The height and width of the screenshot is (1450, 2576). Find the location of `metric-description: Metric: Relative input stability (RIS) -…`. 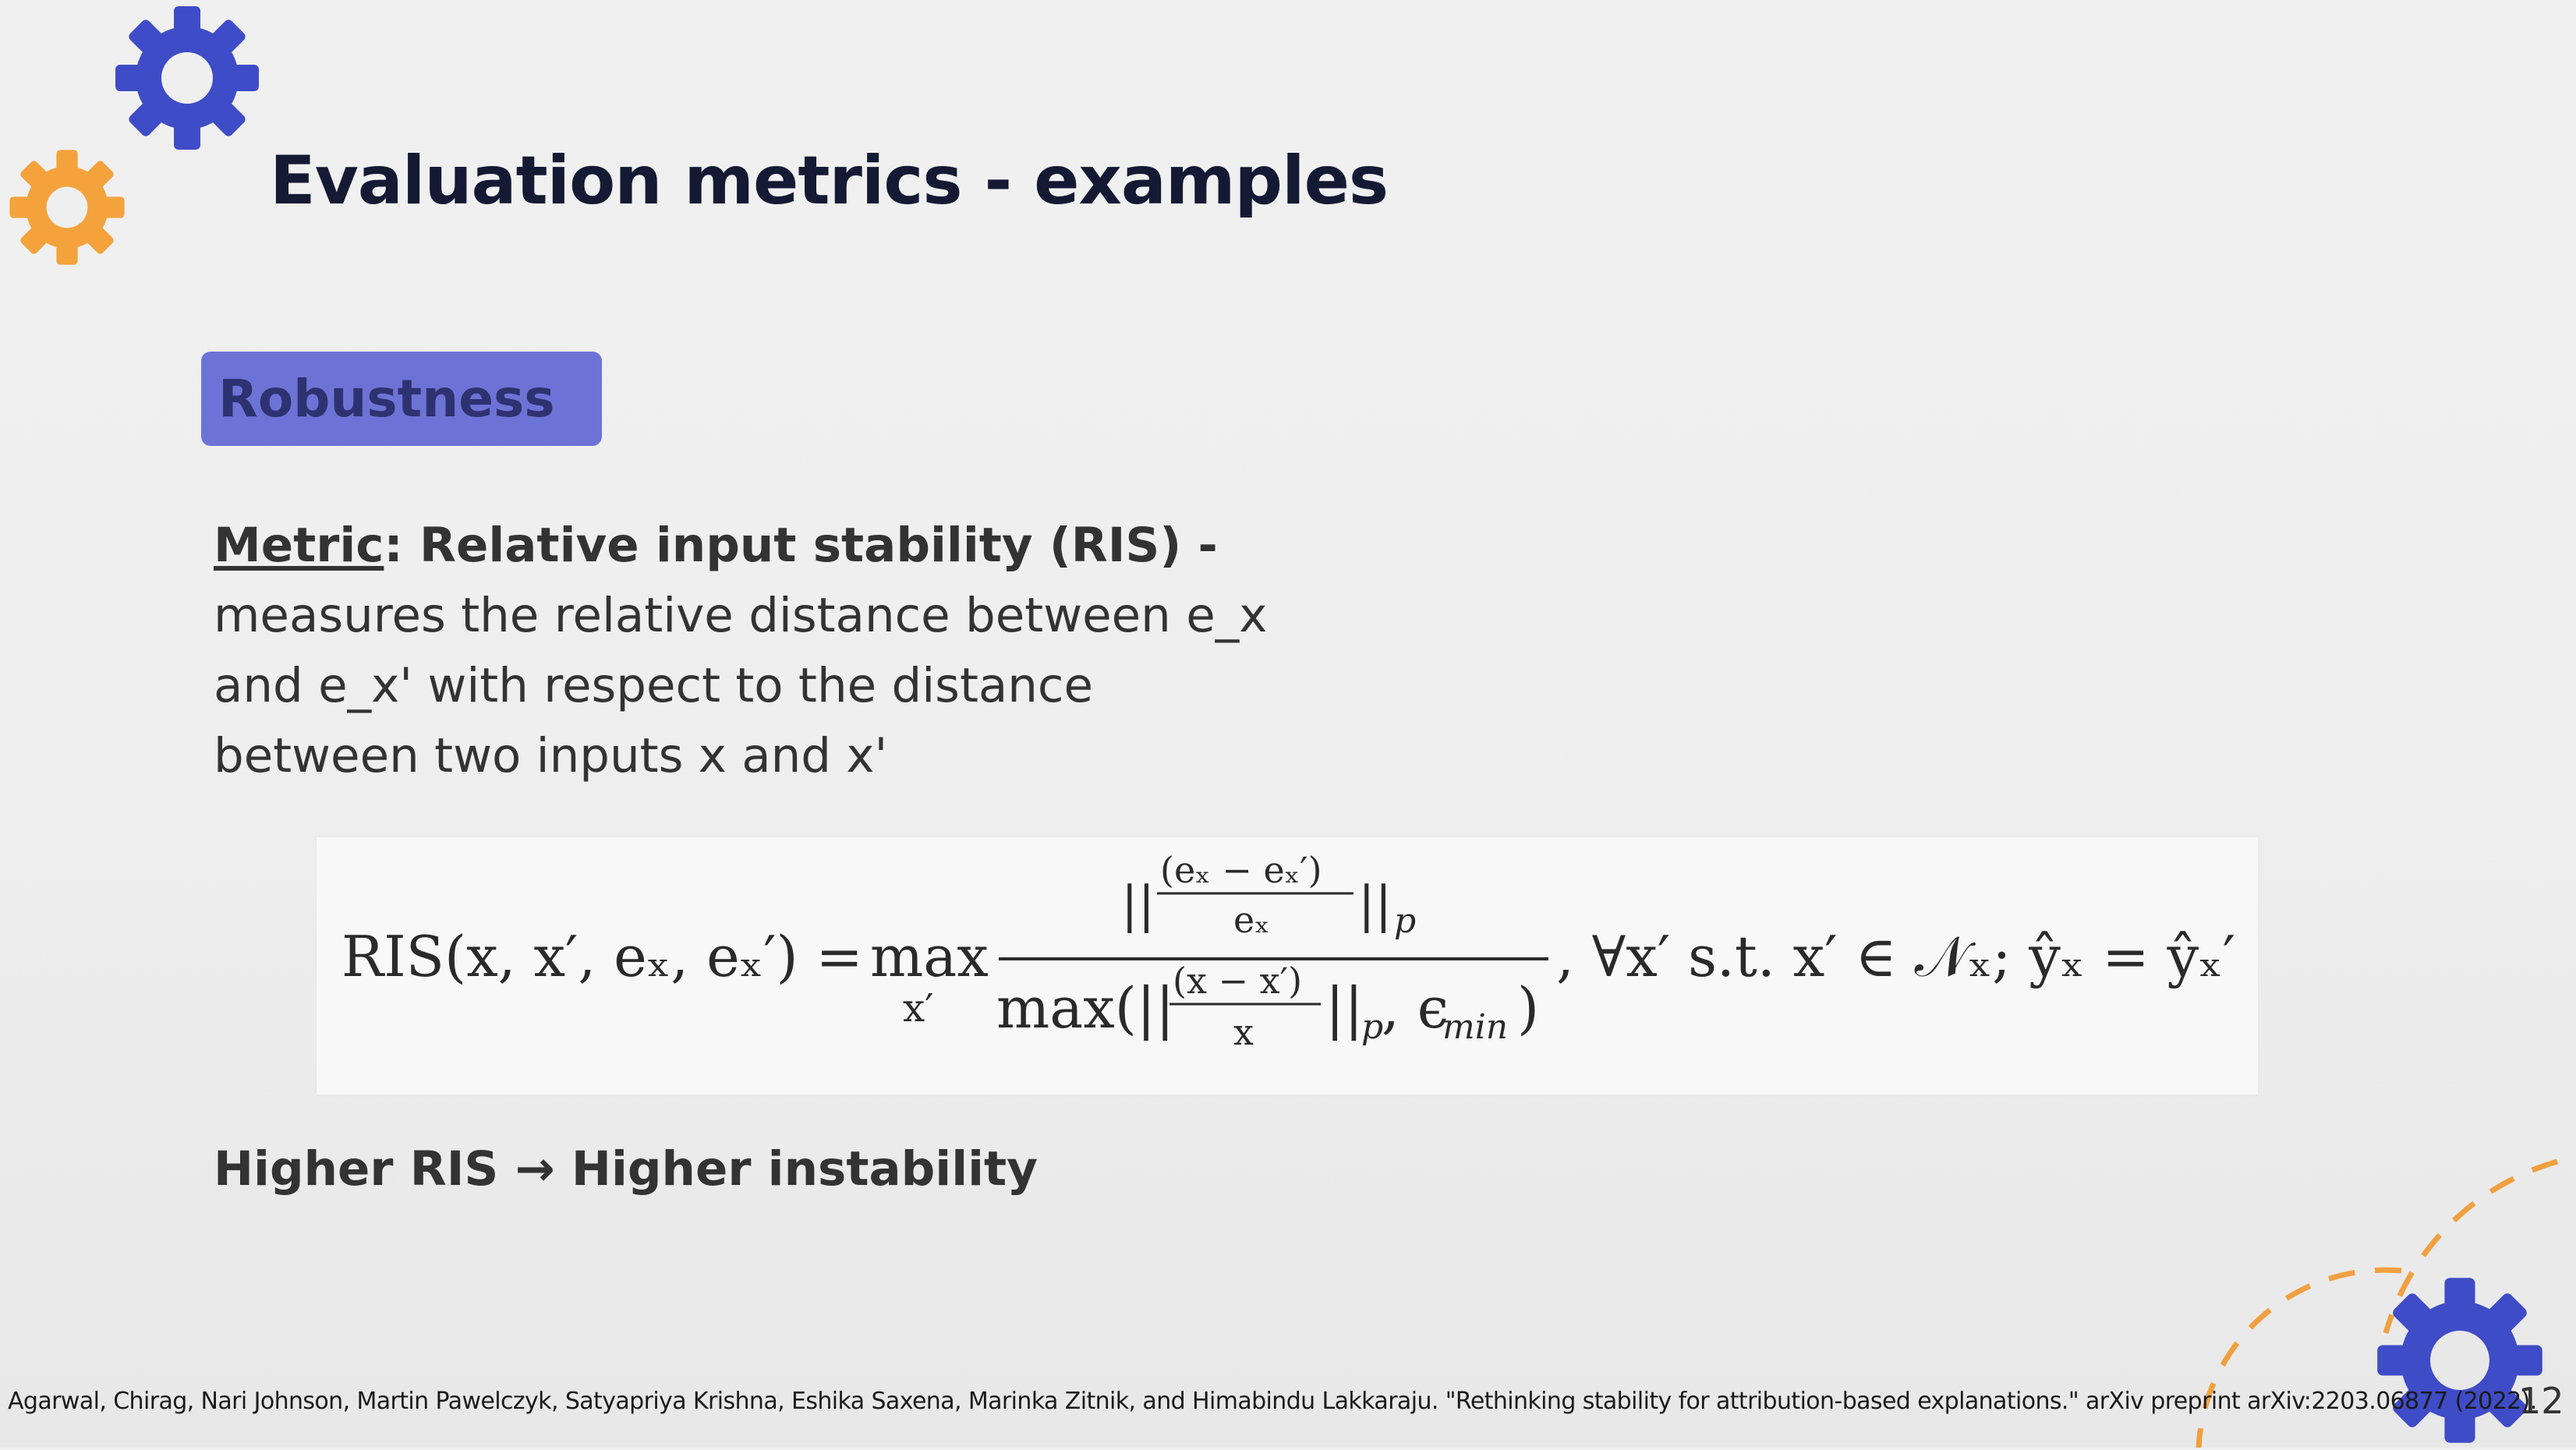

metric-description: Metric: Relative input stability (RIS) -… is located at coordinates (759, 651).